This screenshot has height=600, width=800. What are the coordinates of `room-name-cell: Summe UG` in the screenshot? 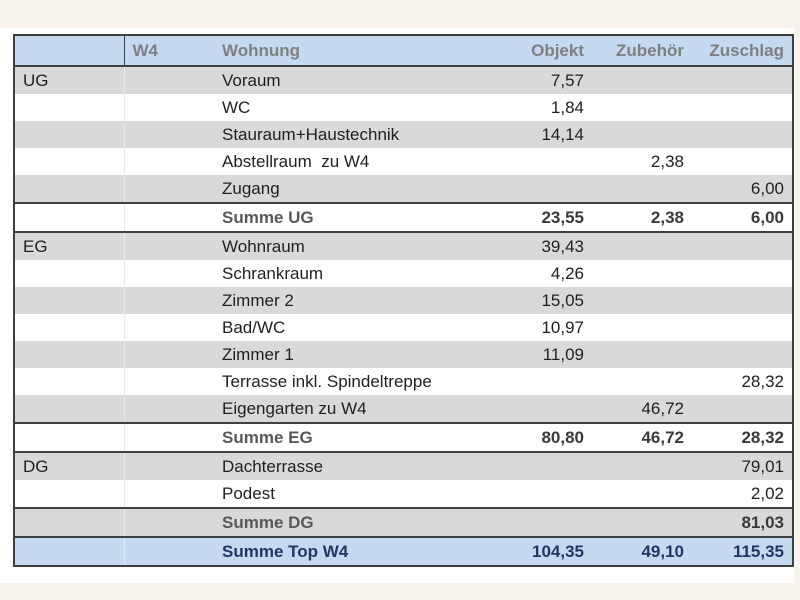 It's located at (353, 217).